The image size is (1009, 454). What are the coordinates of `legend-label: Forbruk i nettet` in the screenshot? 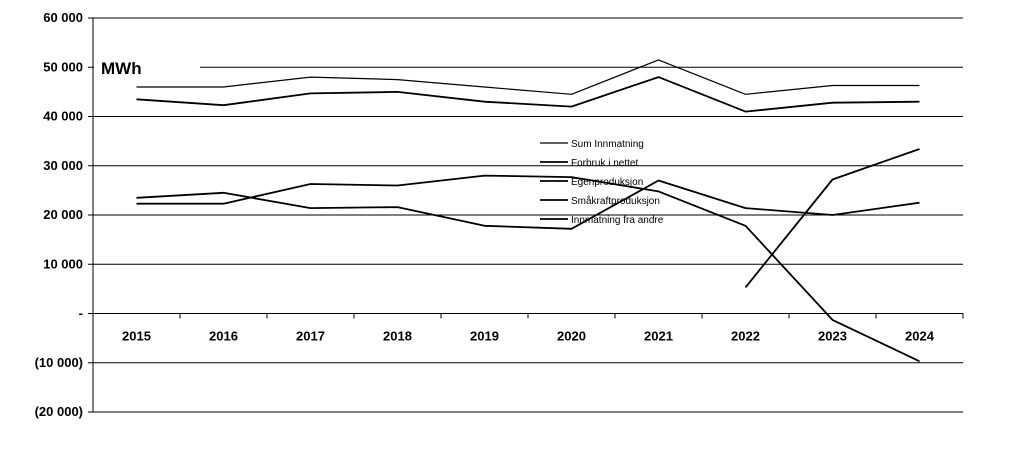 It's located at (604, 163).